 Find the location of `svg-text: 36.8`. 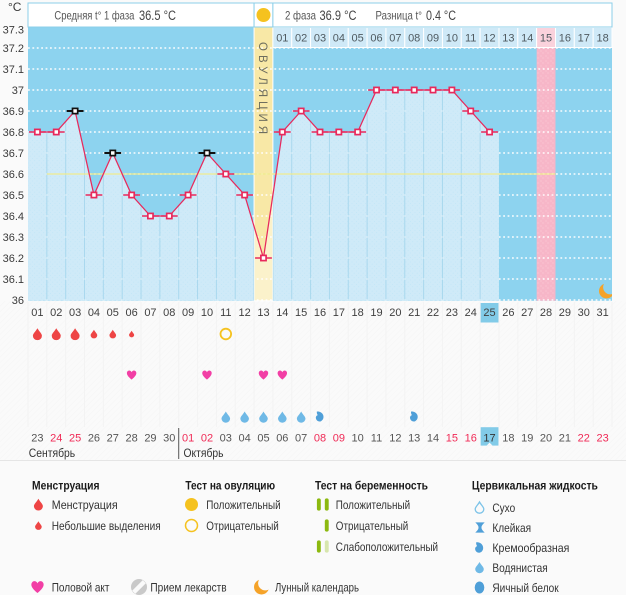

svg-text: 36.8 is located at coordinates (13, 133).